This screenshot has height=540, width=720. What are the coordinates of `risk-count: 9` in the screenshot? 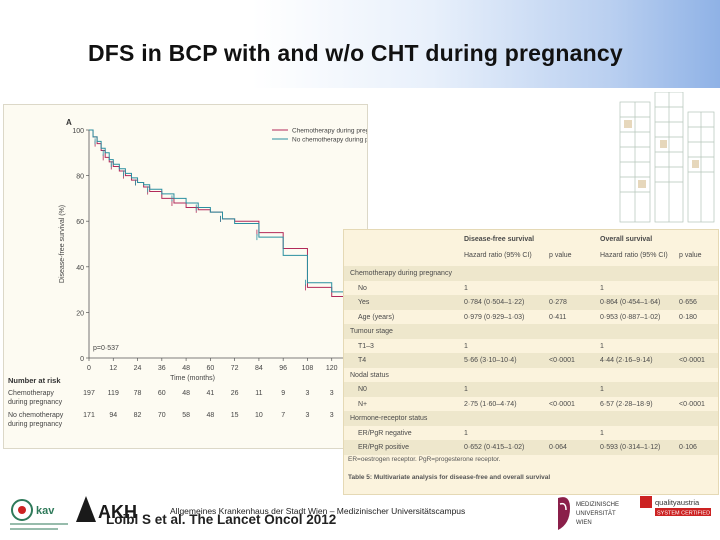 It's located at (283, 393).